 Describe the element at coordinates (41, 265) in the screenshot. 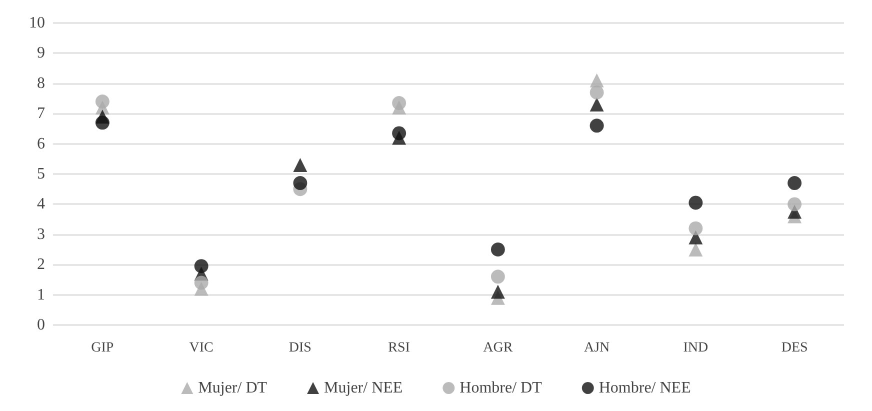

I see `y-tick-label: 2` at that location.